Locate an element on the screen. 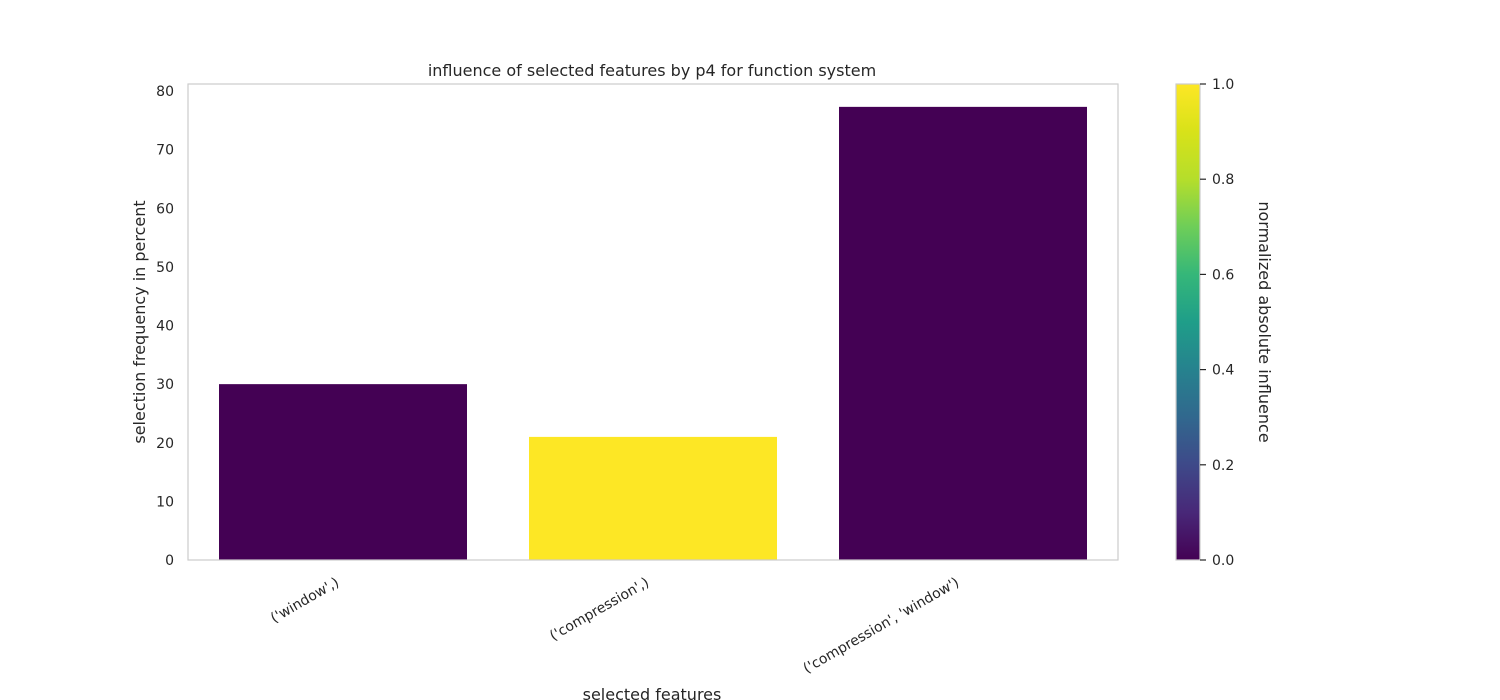 The image size is (1500, 700). colorbar-ticks: 0.0 0.2 0.4 0.6 0.8 1.0 is located at coordinates (1217, 323).